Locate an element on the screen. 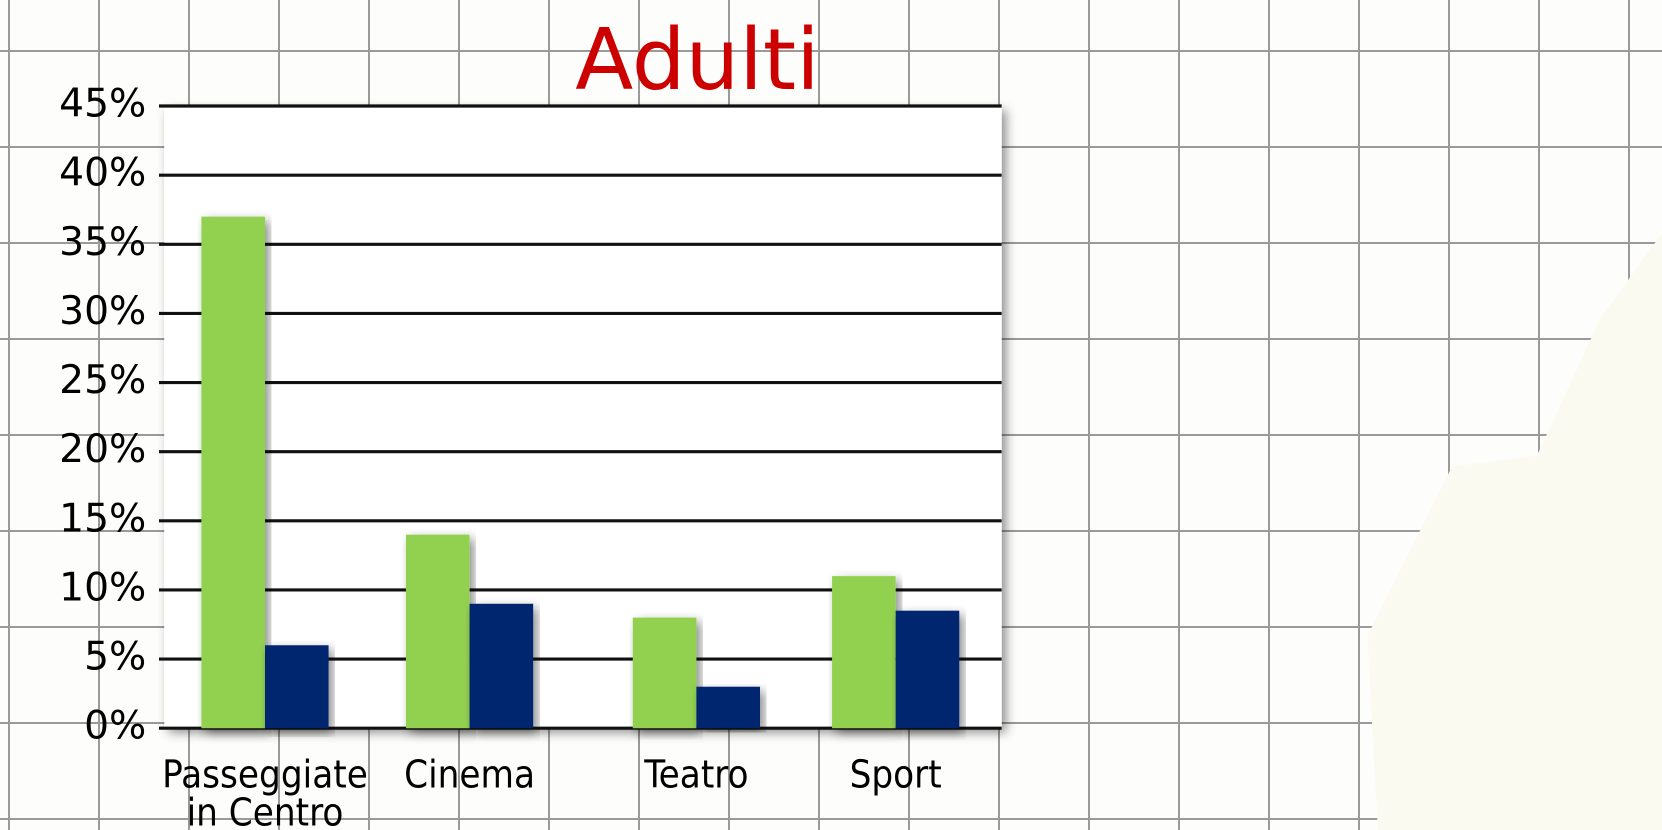 This screenshot has width=1662, height=830. x-tick-label-box: Passeggiate in Centro is located at coordinates (265, 793).